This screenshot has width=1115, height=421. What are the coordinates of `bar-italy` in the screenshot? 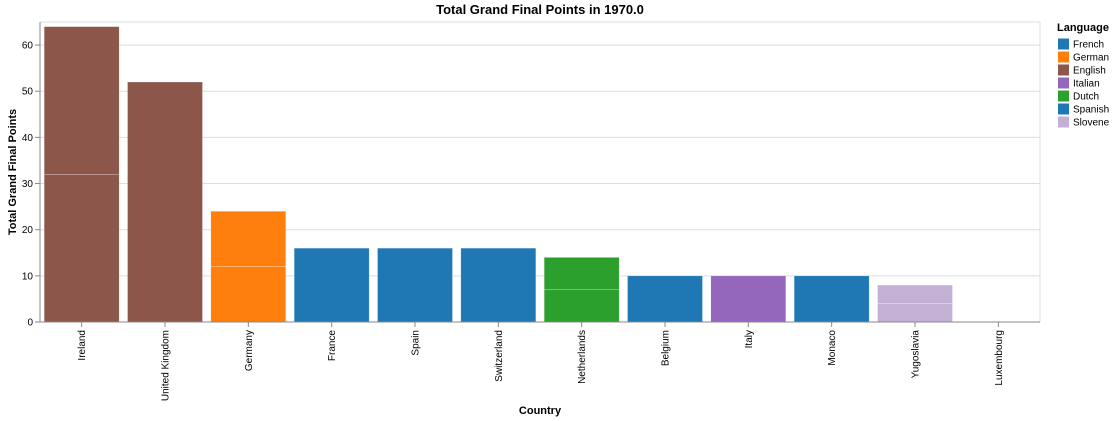 It's located at (748, 299).